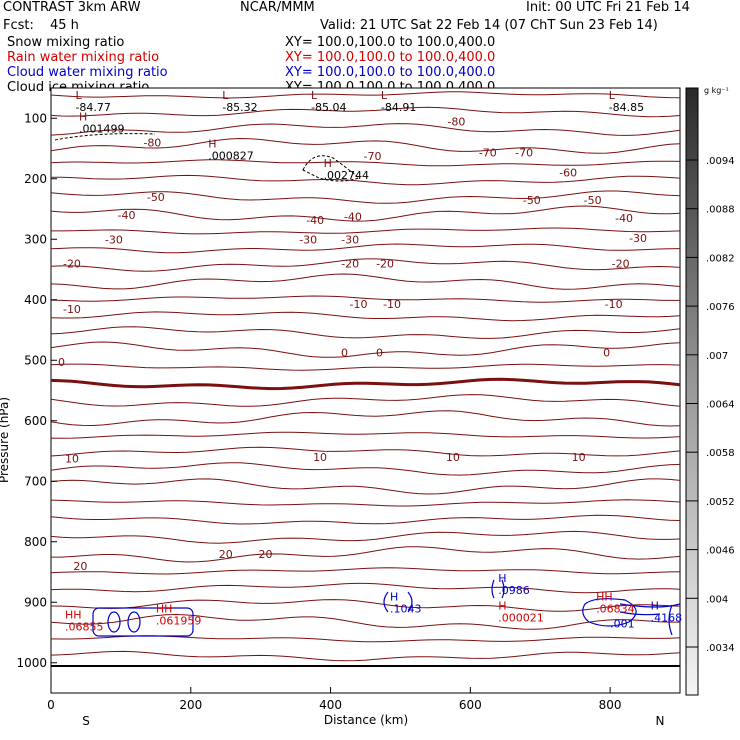 The image size is (740, 740). I want to click on colorbar-tick-label: .0058, so click(720, 453).